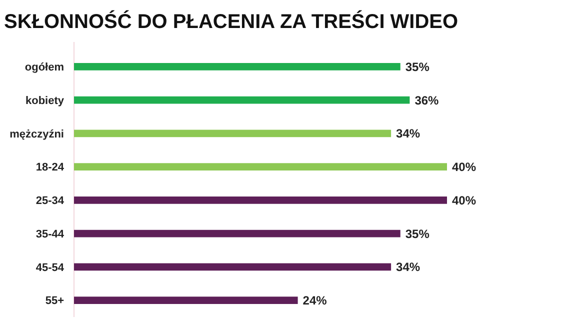 The image size is (562, 329). I want to click on y-tick-label: 35-44, so click(50, 234).